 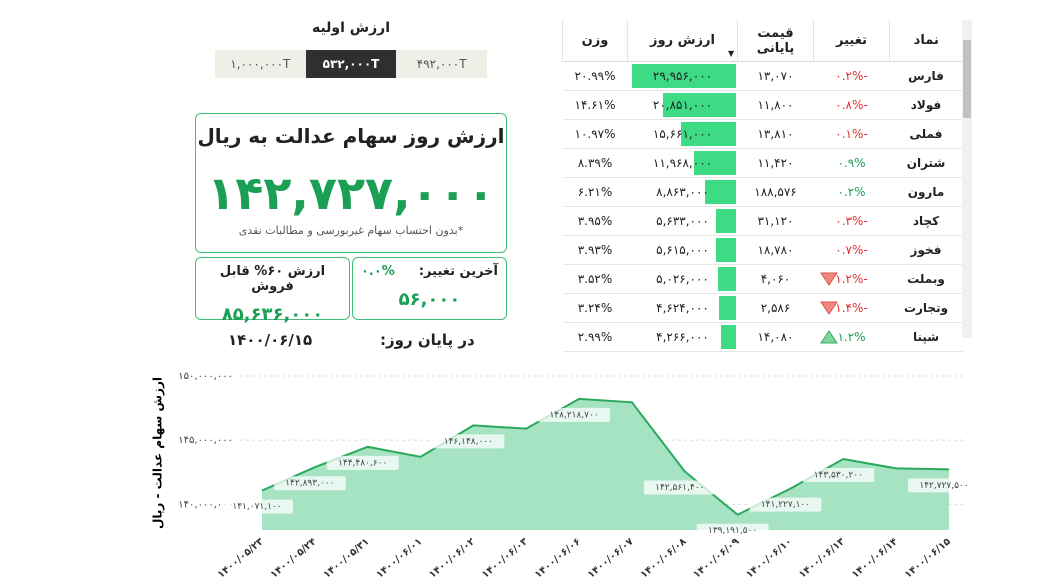 I want to click on change-text: -۰.۷%, so click(x=851, y=250).